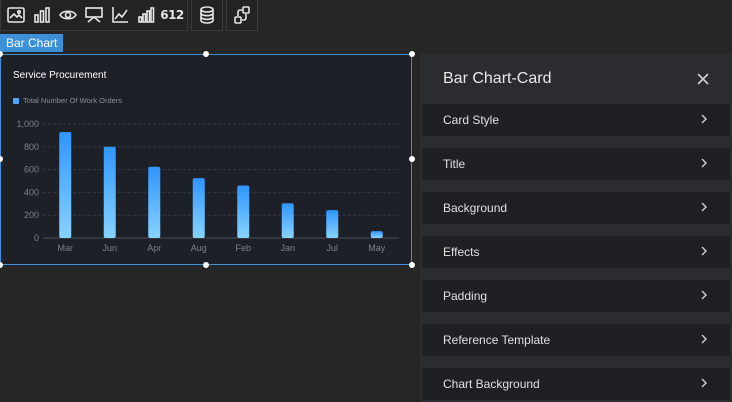 This screenshot has height=402, width=732. What do you see at coordinates (376, 234) in the screenshot?
I see `bar-may` at bounding box center [376, 234].